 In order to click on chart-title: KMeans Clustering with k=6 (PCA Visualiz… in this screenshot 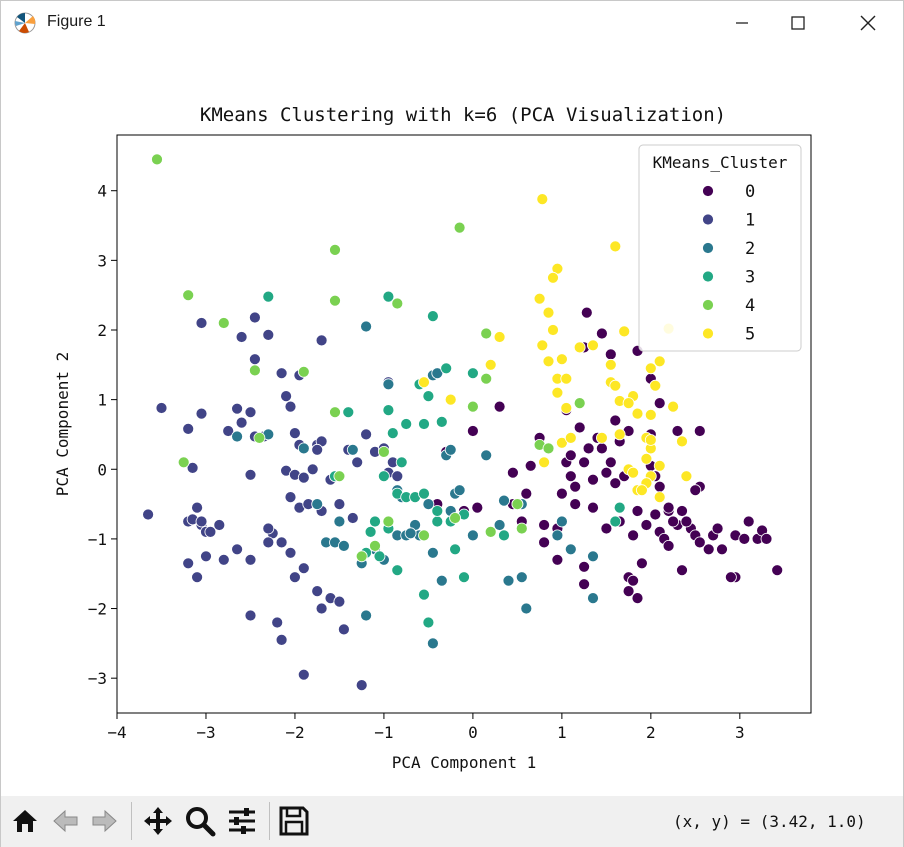, I will do `click(463, 115)`.